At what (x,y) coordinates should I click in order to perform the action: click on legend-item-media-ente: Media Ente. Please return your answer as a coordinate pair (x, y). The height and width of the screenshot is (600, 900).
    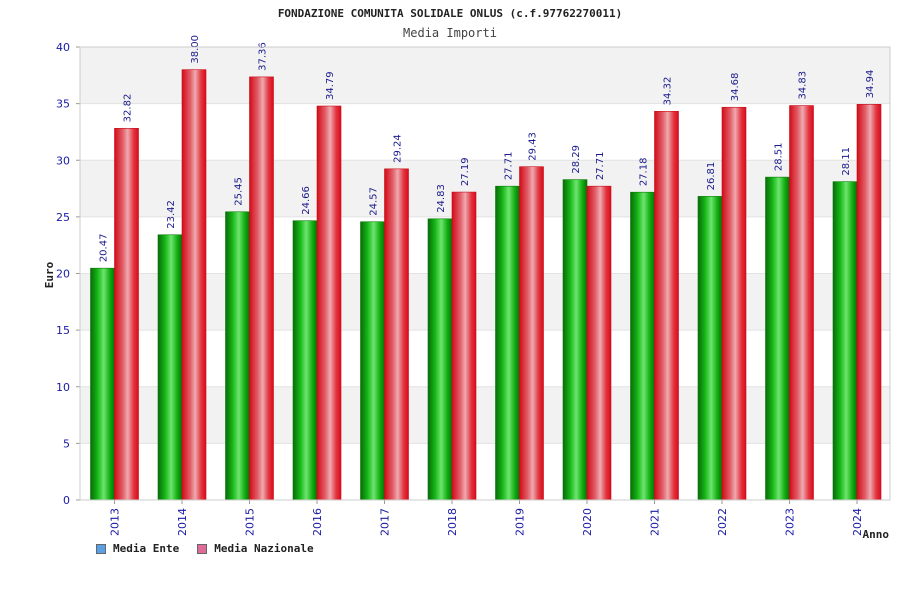
    Looking at the image, I should click on (137, 548).